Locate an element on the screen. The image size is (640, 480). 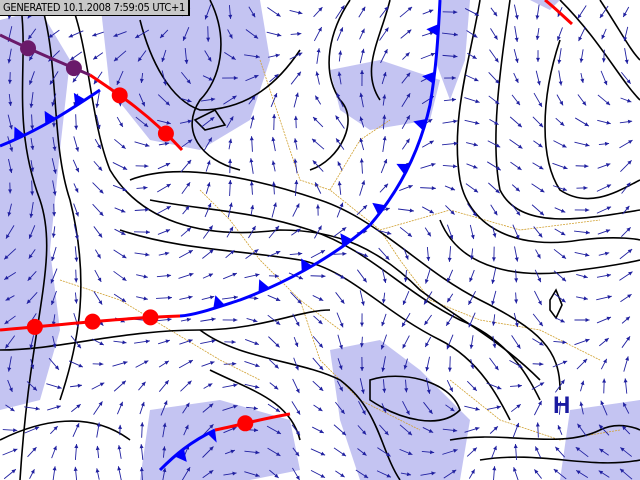
occluded-front-semicircle is located at coordinates (73, 68).